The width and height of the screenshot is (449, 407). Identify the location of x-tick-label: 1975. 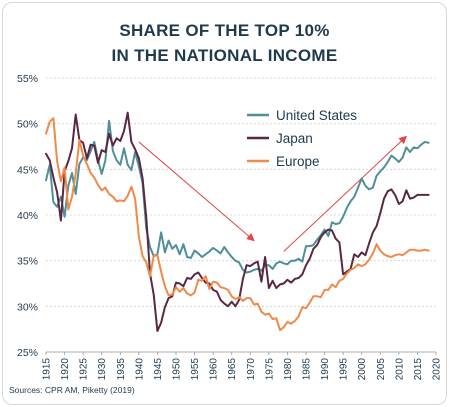
(269, 369).